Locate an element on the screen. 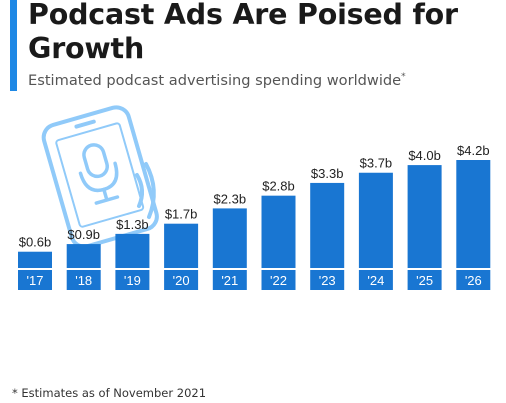 The image size is (506, 403). x-tick-label: '22 is located at coordinates (278, 280).